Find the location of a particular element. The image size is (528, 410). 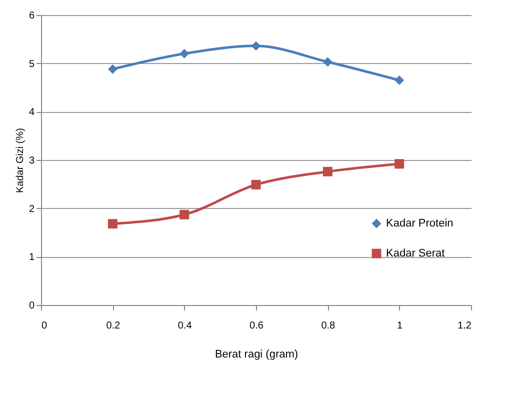

legend-label: Kadar Serat is located at coordinates (415, 254).